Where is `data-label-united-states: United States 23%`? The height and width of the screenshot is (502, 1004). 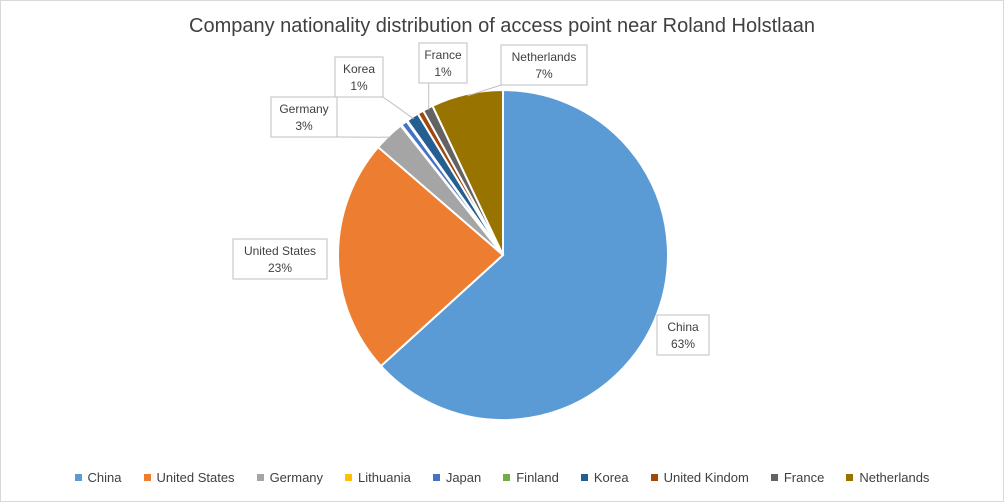
data-label-united-states: United States 23% is located at coordinates (280, 259).